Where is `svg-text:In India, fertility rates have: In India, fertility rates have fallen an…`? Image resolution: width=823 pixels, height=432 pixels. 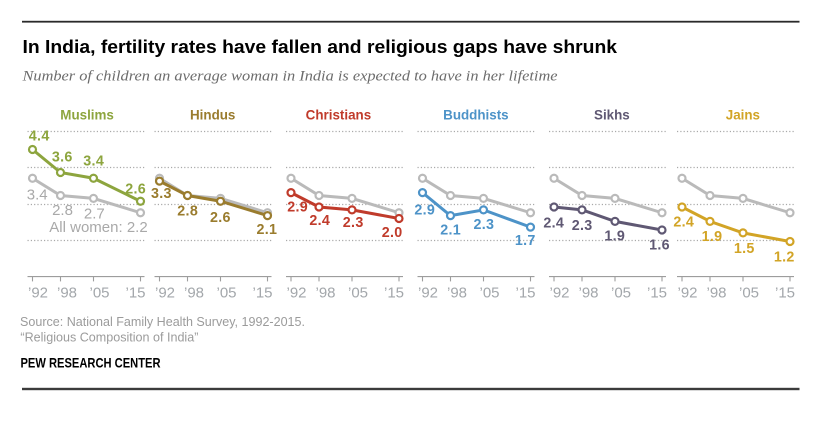
svg-text:In India, fertility rates have: In India, fertility rates have fallen an… is located at coordinates (320, 46).